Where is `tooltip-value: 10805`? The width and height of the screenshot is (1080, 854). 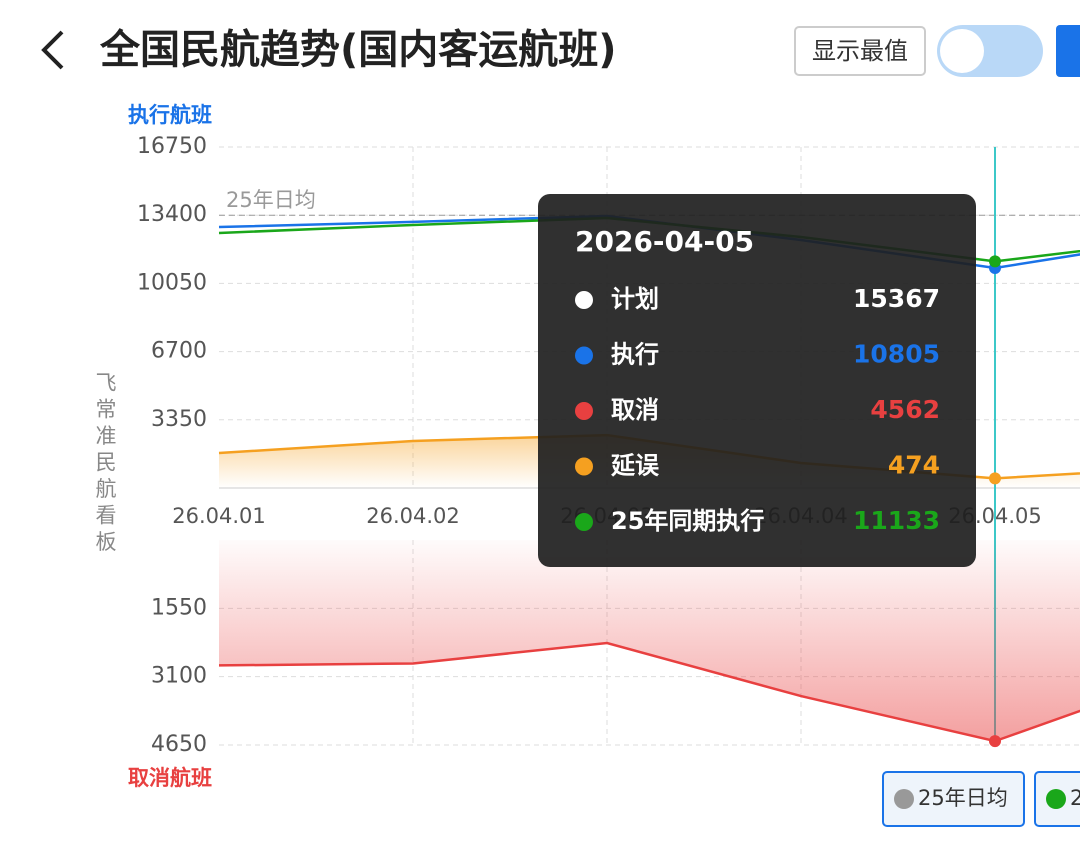
tooltip-value: 10805 is located at coordinates (896, 354).